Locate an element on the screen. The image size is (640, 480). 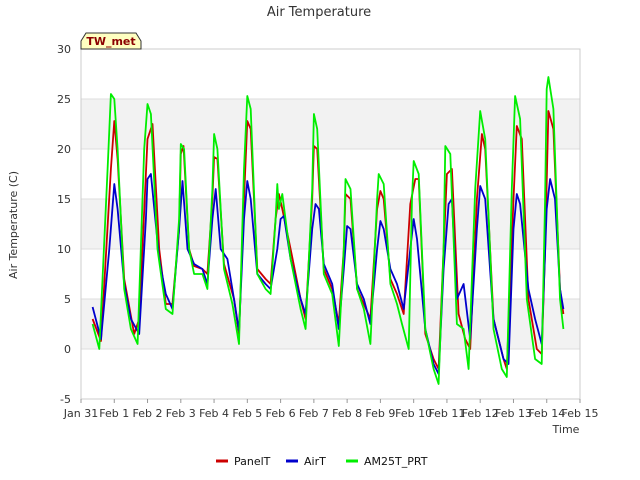
y-tick-label: -5 is located at coordinates (65, 399).